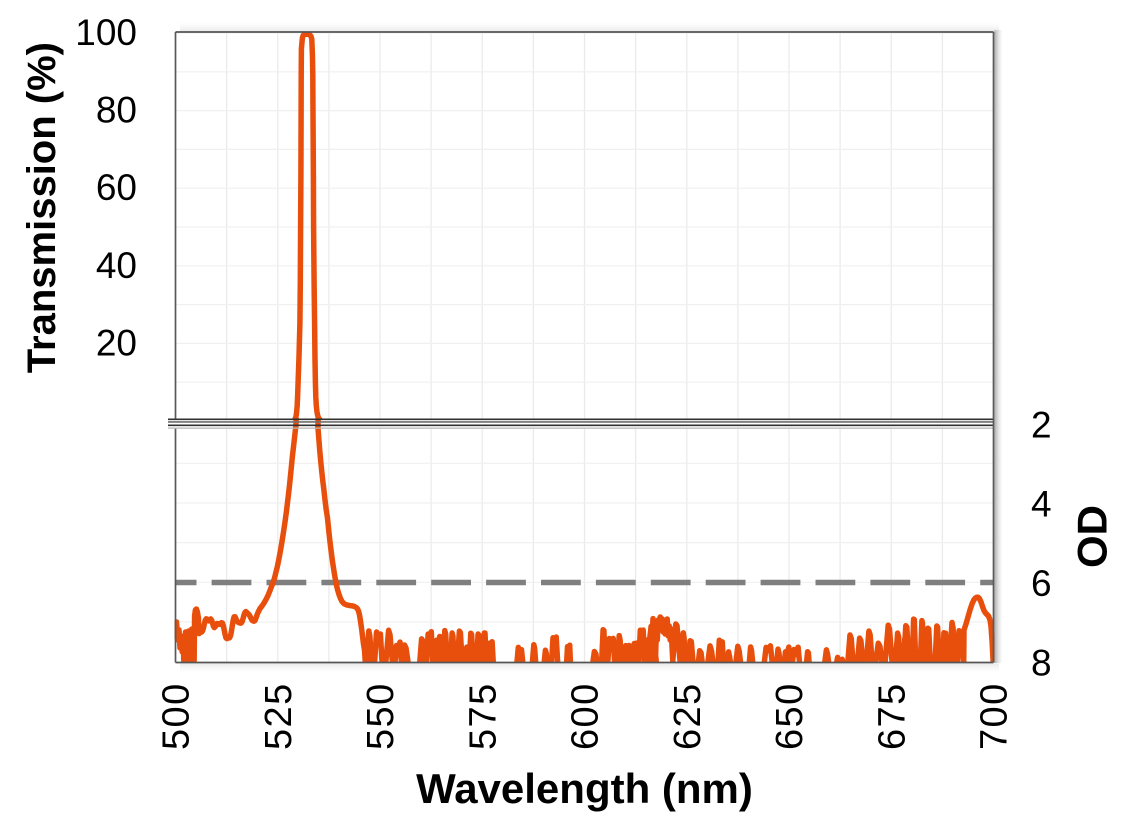  I want to click on svg-text: 8, so click(1041, 662).